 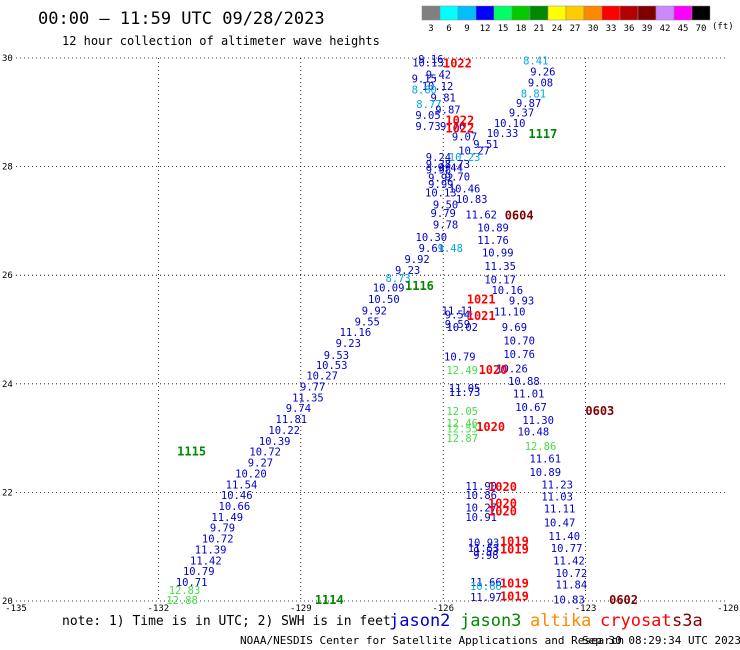 What do you see at coordinates (545, 460) in the screenshot?
I see `wave-height-value: 11.61` at bounding box center [545, 460].